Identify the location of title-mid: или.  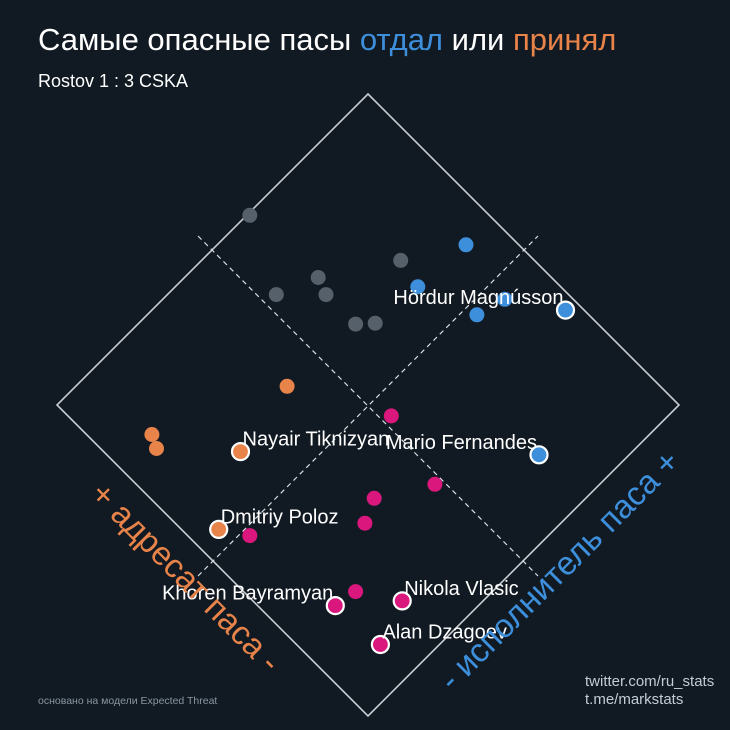
(478, 39).